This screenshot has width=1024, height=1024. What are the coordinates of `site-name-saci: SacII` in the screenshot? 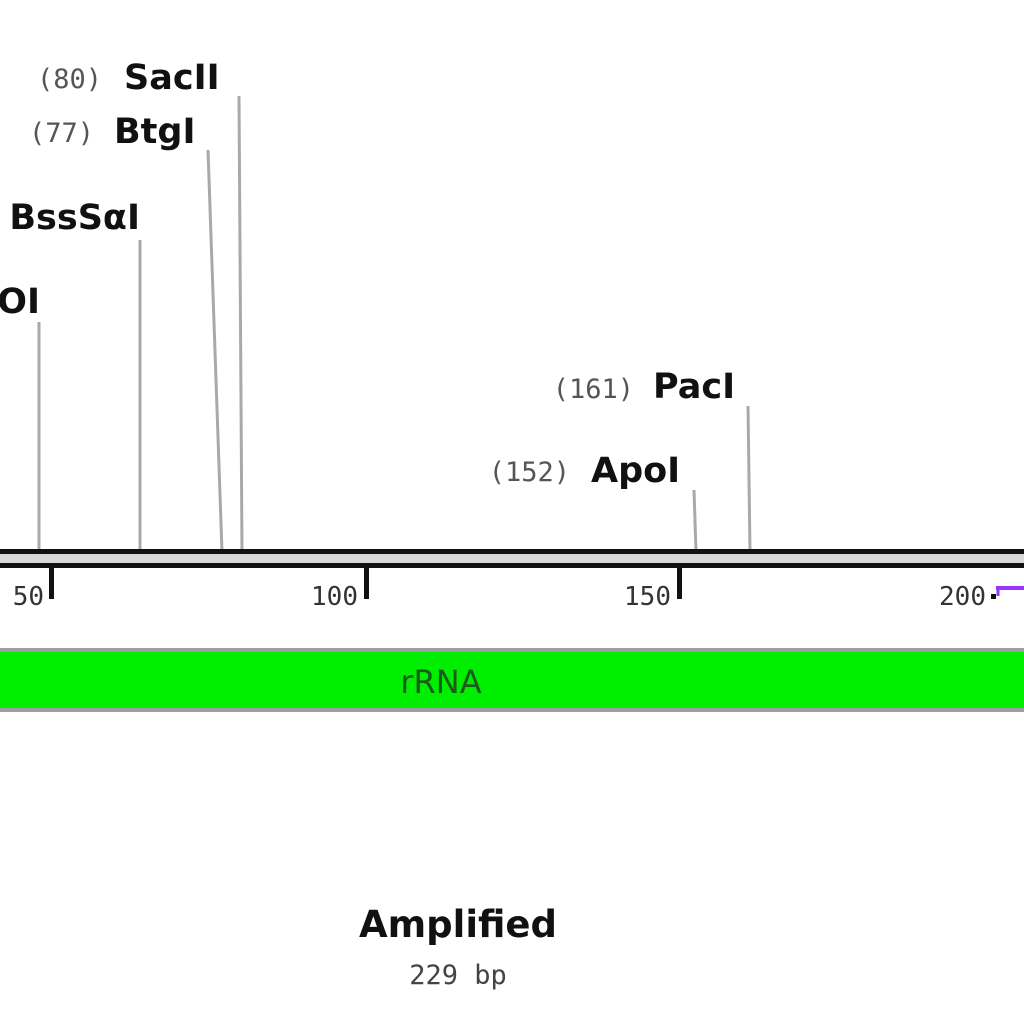 It's located at (172, 78).